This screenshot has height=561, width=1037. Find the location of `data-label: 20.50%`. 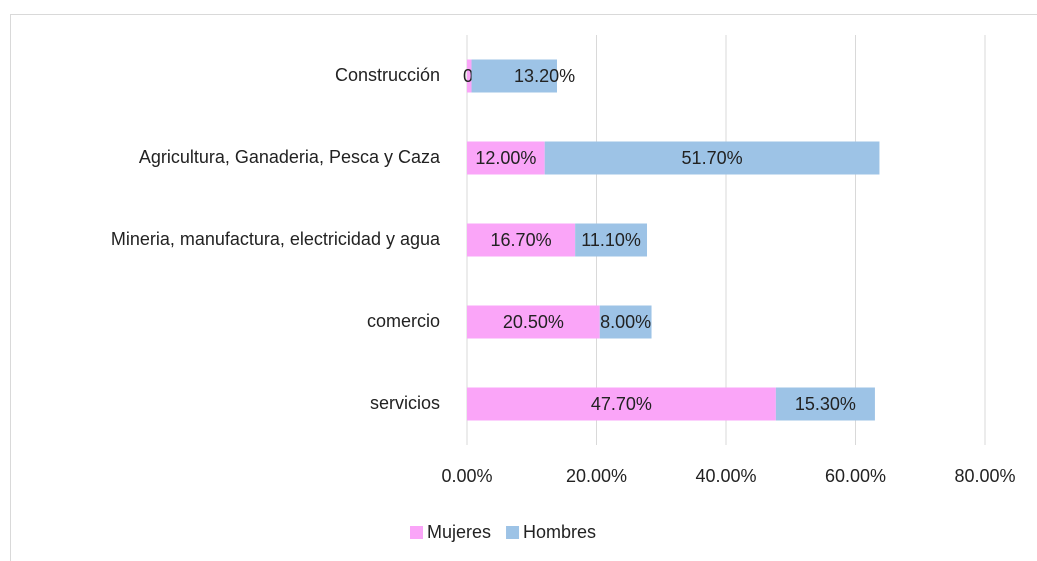

data-label: 20.50% is located at coordinates (533, 322).